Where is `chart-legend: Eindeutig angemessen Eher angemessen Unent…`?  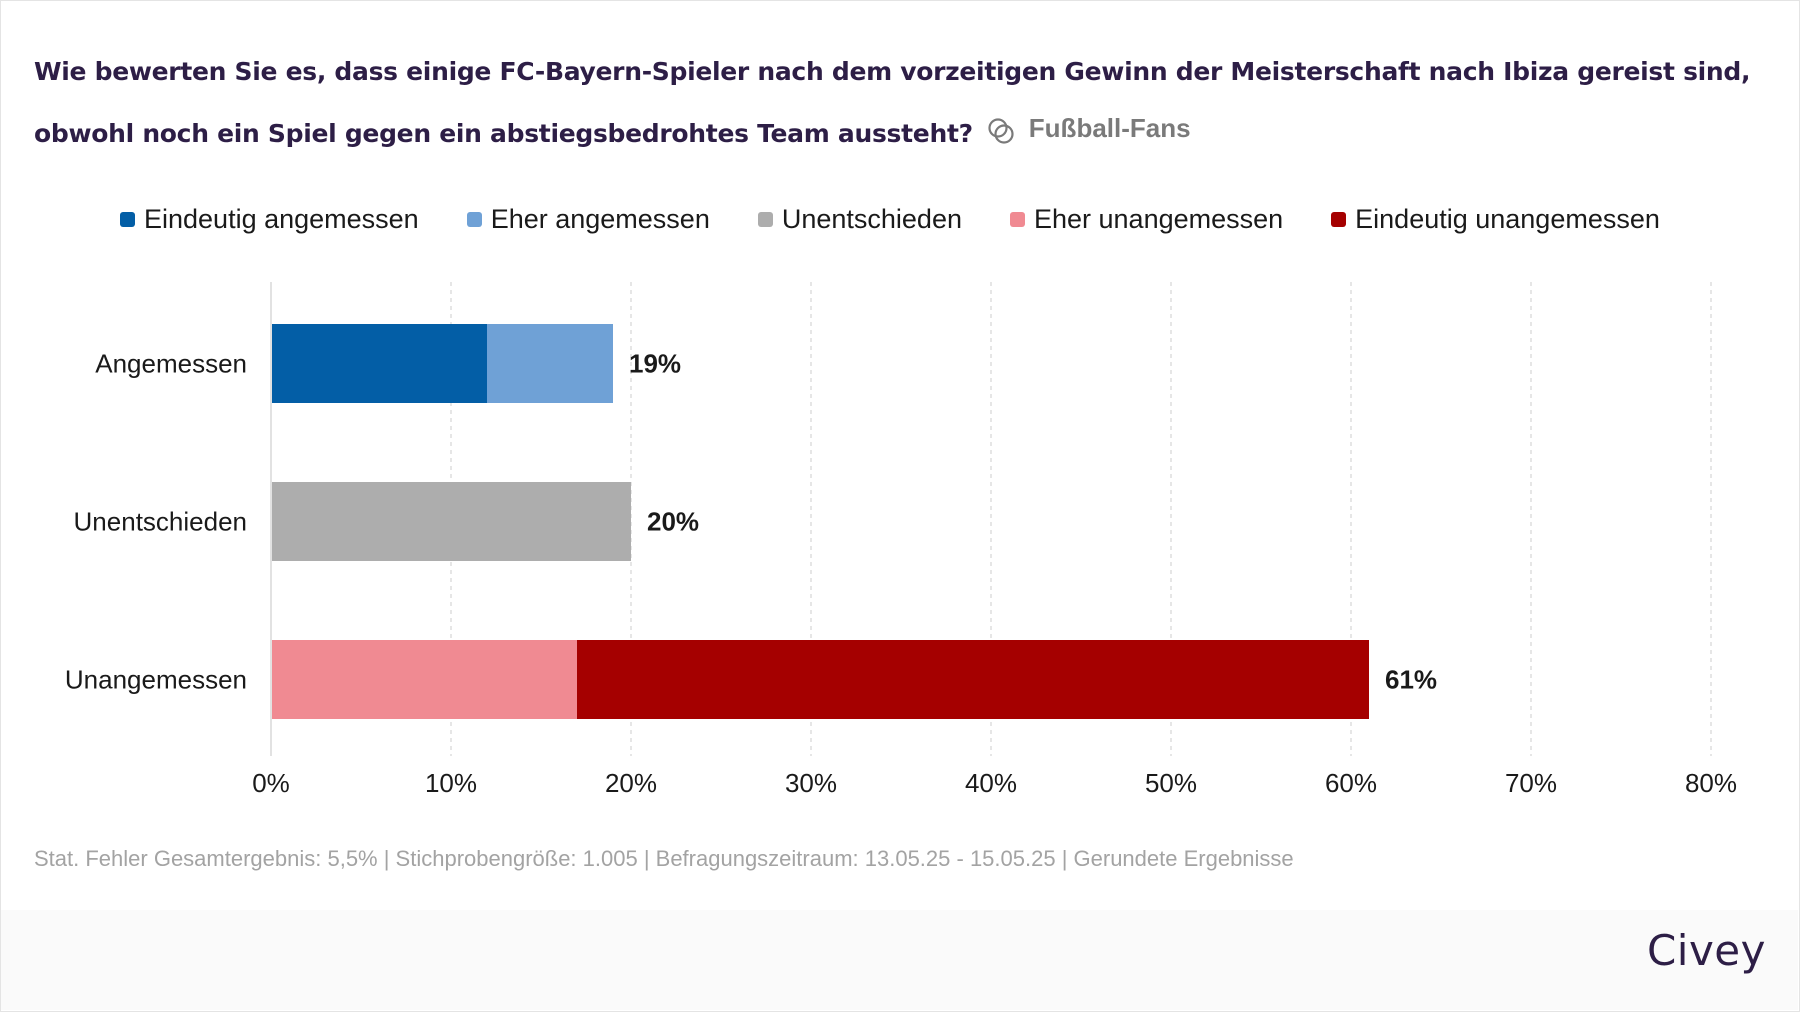 chart-legend: Eindeutig angemessen Eher angemessen Unent… is located at coordinates (900, 219).